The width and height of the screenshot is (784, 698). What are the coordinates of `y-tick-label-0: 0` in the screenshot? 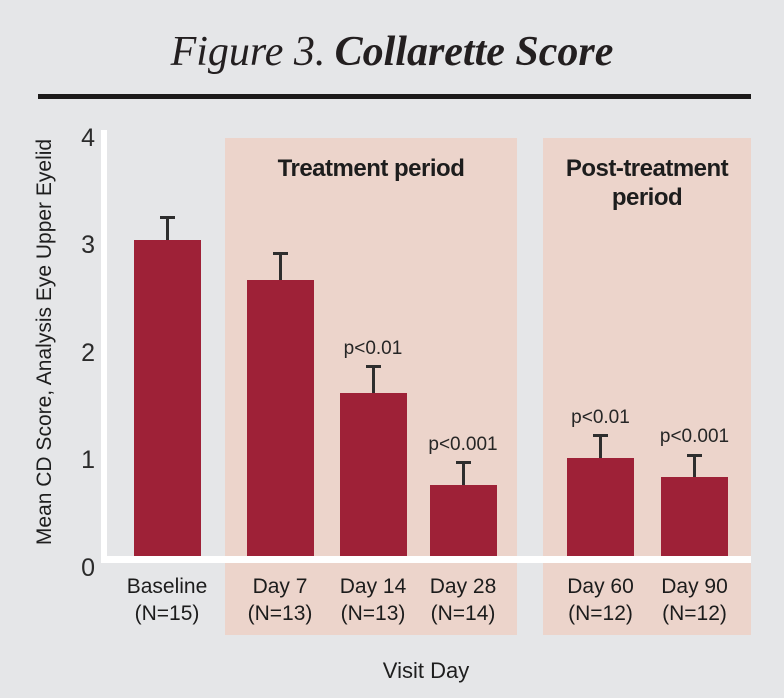 It's located at (88, 568).